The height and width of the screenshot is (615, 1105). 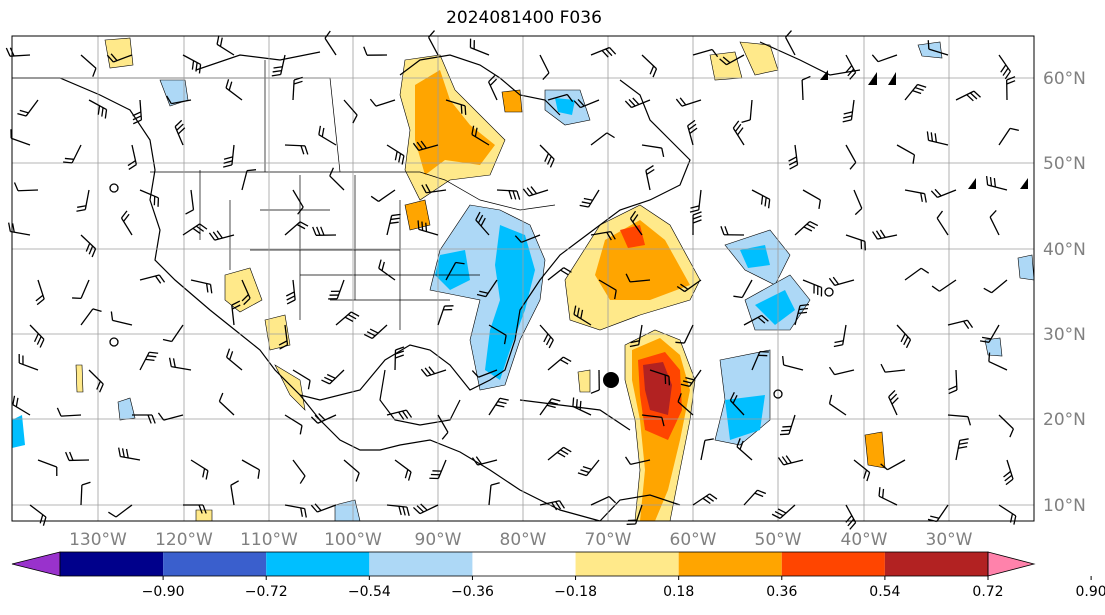 What do you see at coordinates (1064, 250) in the screenshot?
I see `lat-label: 40°N` at bounding box center [1064, 250].